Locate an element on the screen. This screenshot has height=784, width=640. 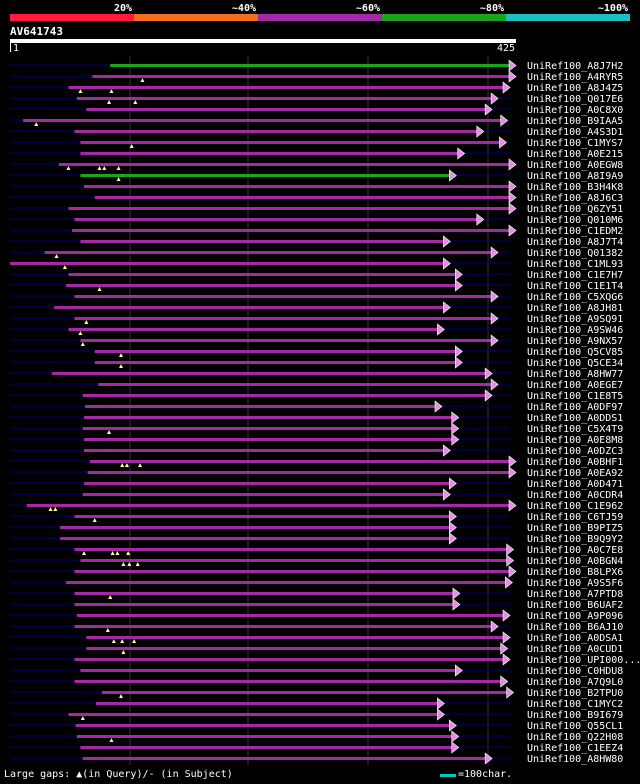
hit-name-link: UniRef100_A8HW80 is located at coordinates (575, 759).